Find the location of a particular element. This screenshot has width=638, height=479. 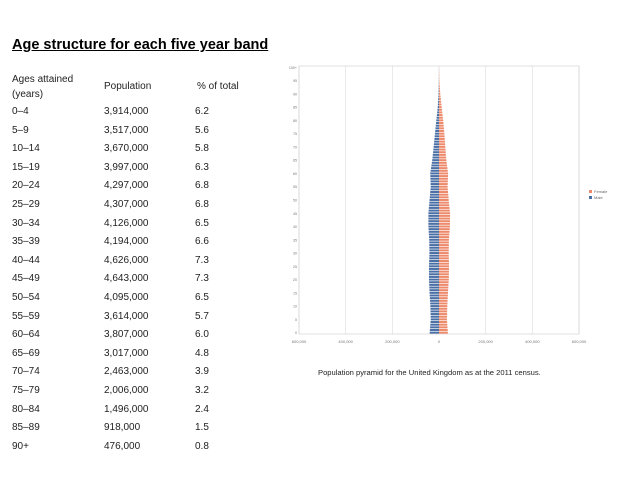

age-tick-label: 90 is located at coordinates (295, 94).